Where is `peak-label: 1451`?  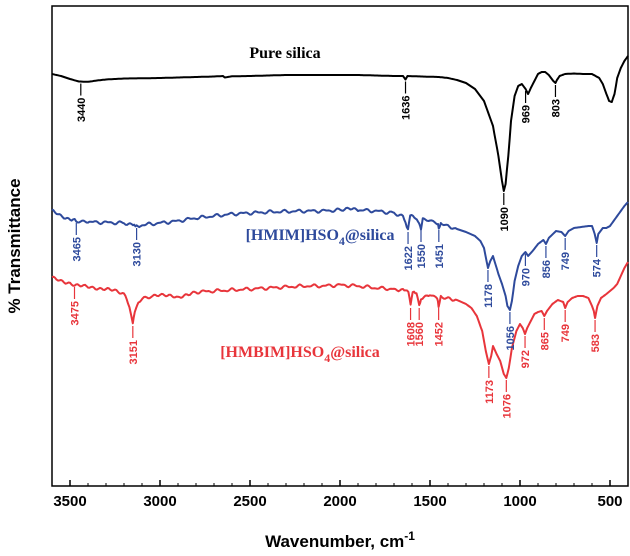
peak-label: 1451 is located at coordinates (440, 256).